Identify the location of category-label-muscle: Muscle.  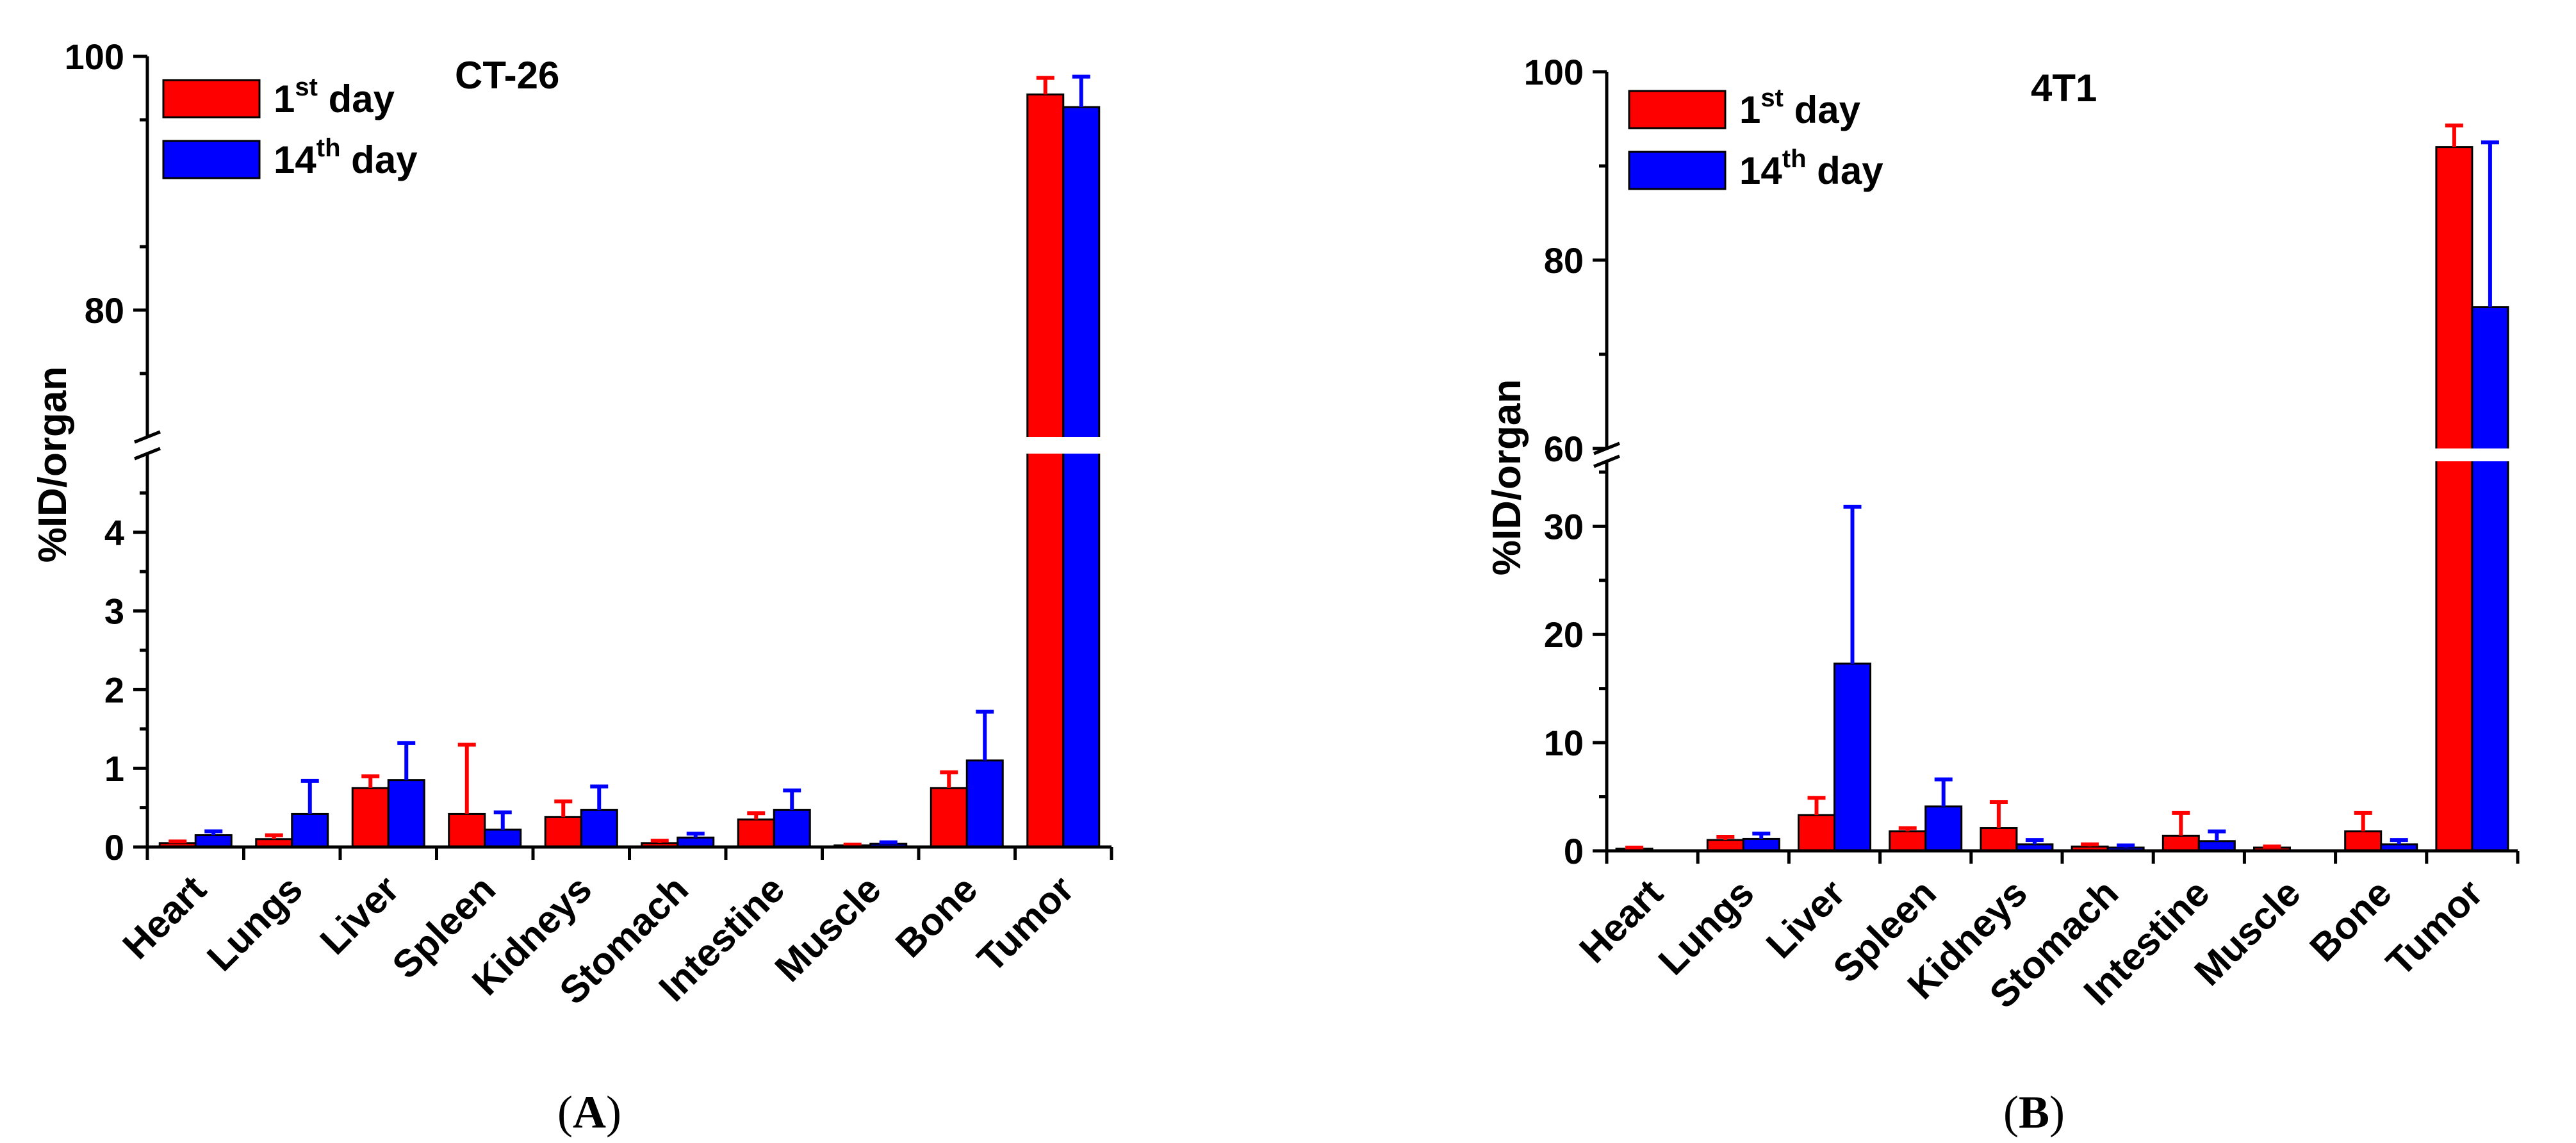
(828, 929).